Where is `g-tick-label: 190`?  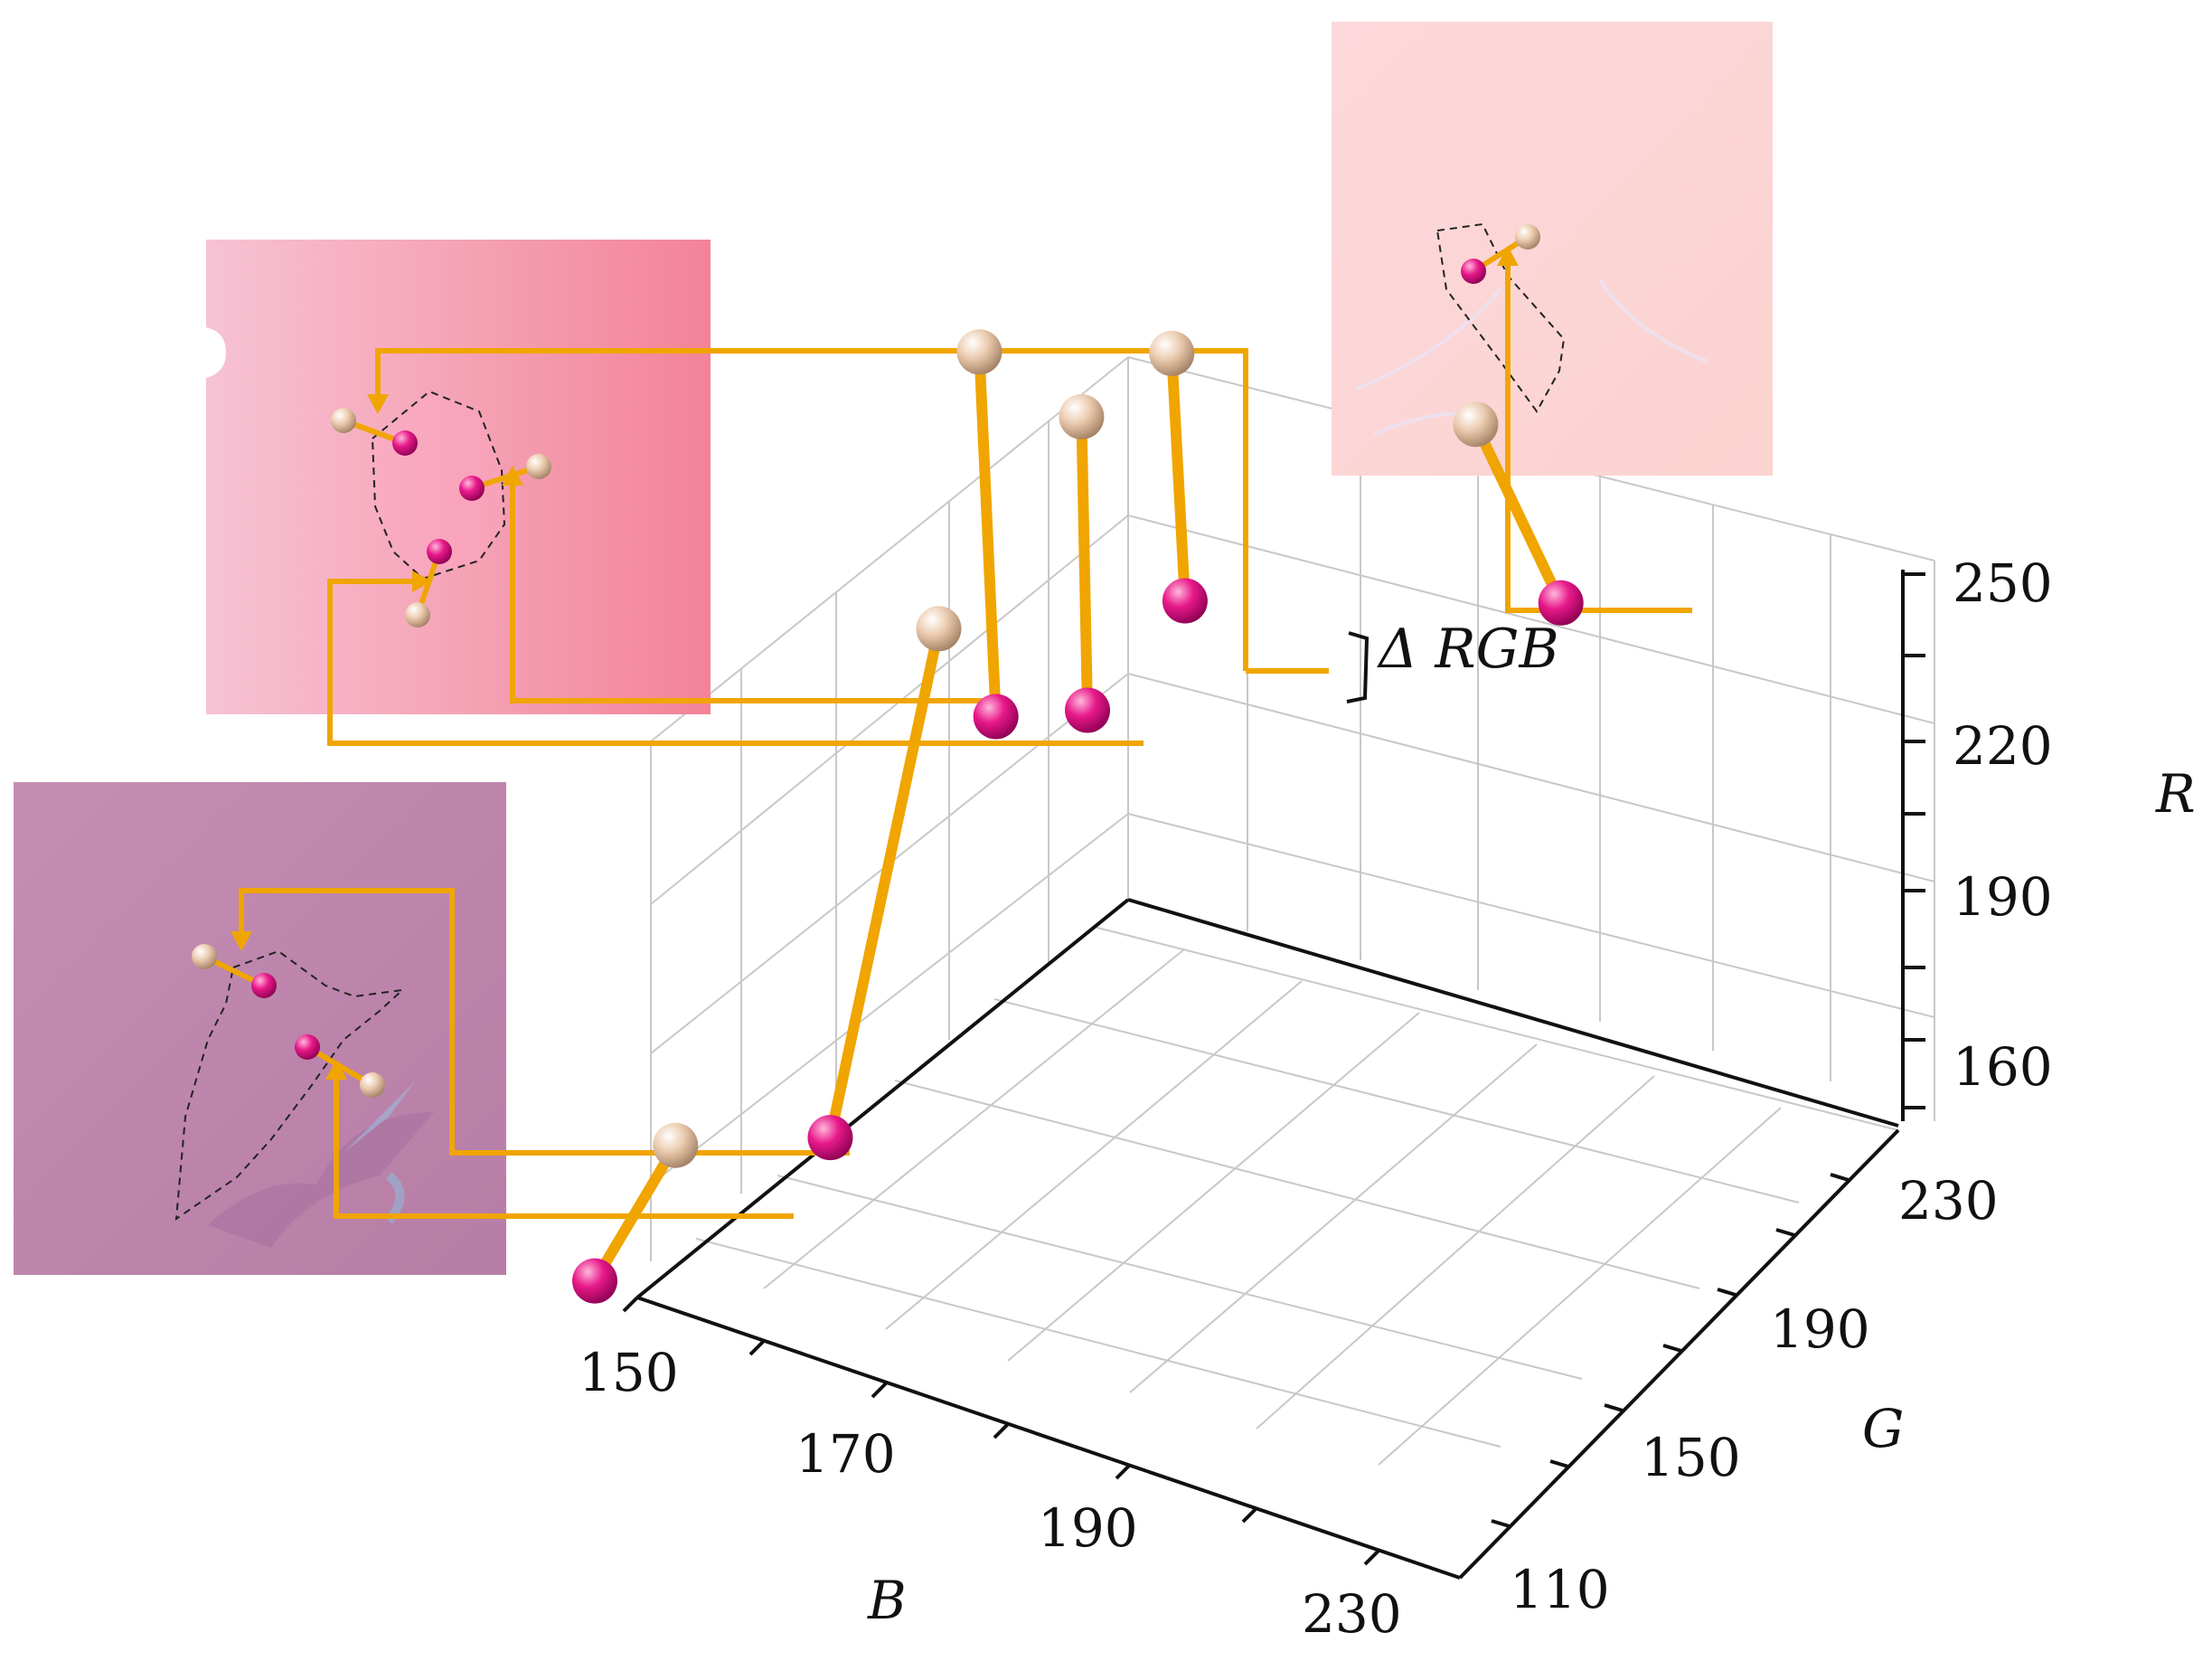
g-tick-label: 190 is located at coordinates (1820, 1329).